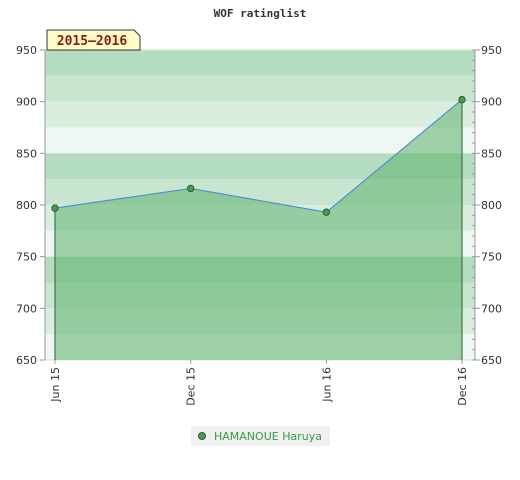  What do you see at coordinates (491, 50) in the screenshot?
I see `y-tick-label-right: 950` at bounding box center [491, 50].